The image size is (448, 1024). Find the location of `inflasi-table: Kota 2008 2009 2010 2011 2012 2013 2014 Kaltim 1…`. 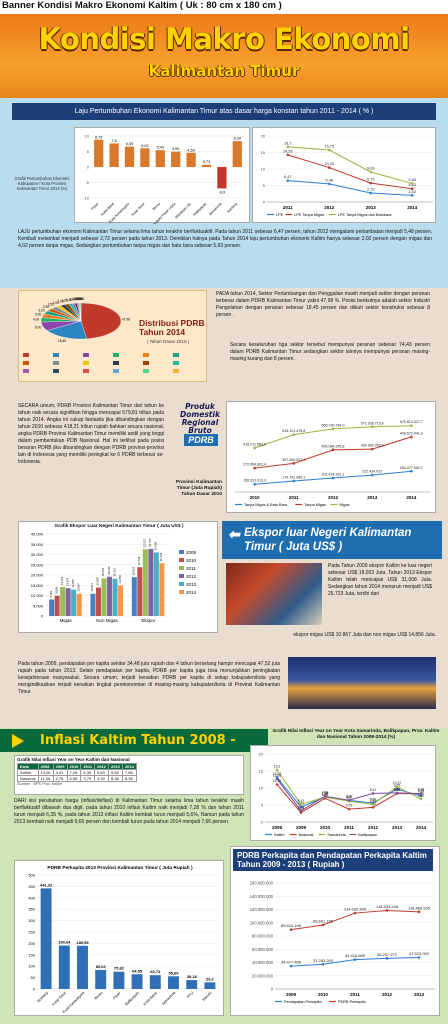

inflasi-table: Kota 2008 2009 2010 2011 2012 2013 2014 Kaltim 1… is located at coordinates (77, 772).